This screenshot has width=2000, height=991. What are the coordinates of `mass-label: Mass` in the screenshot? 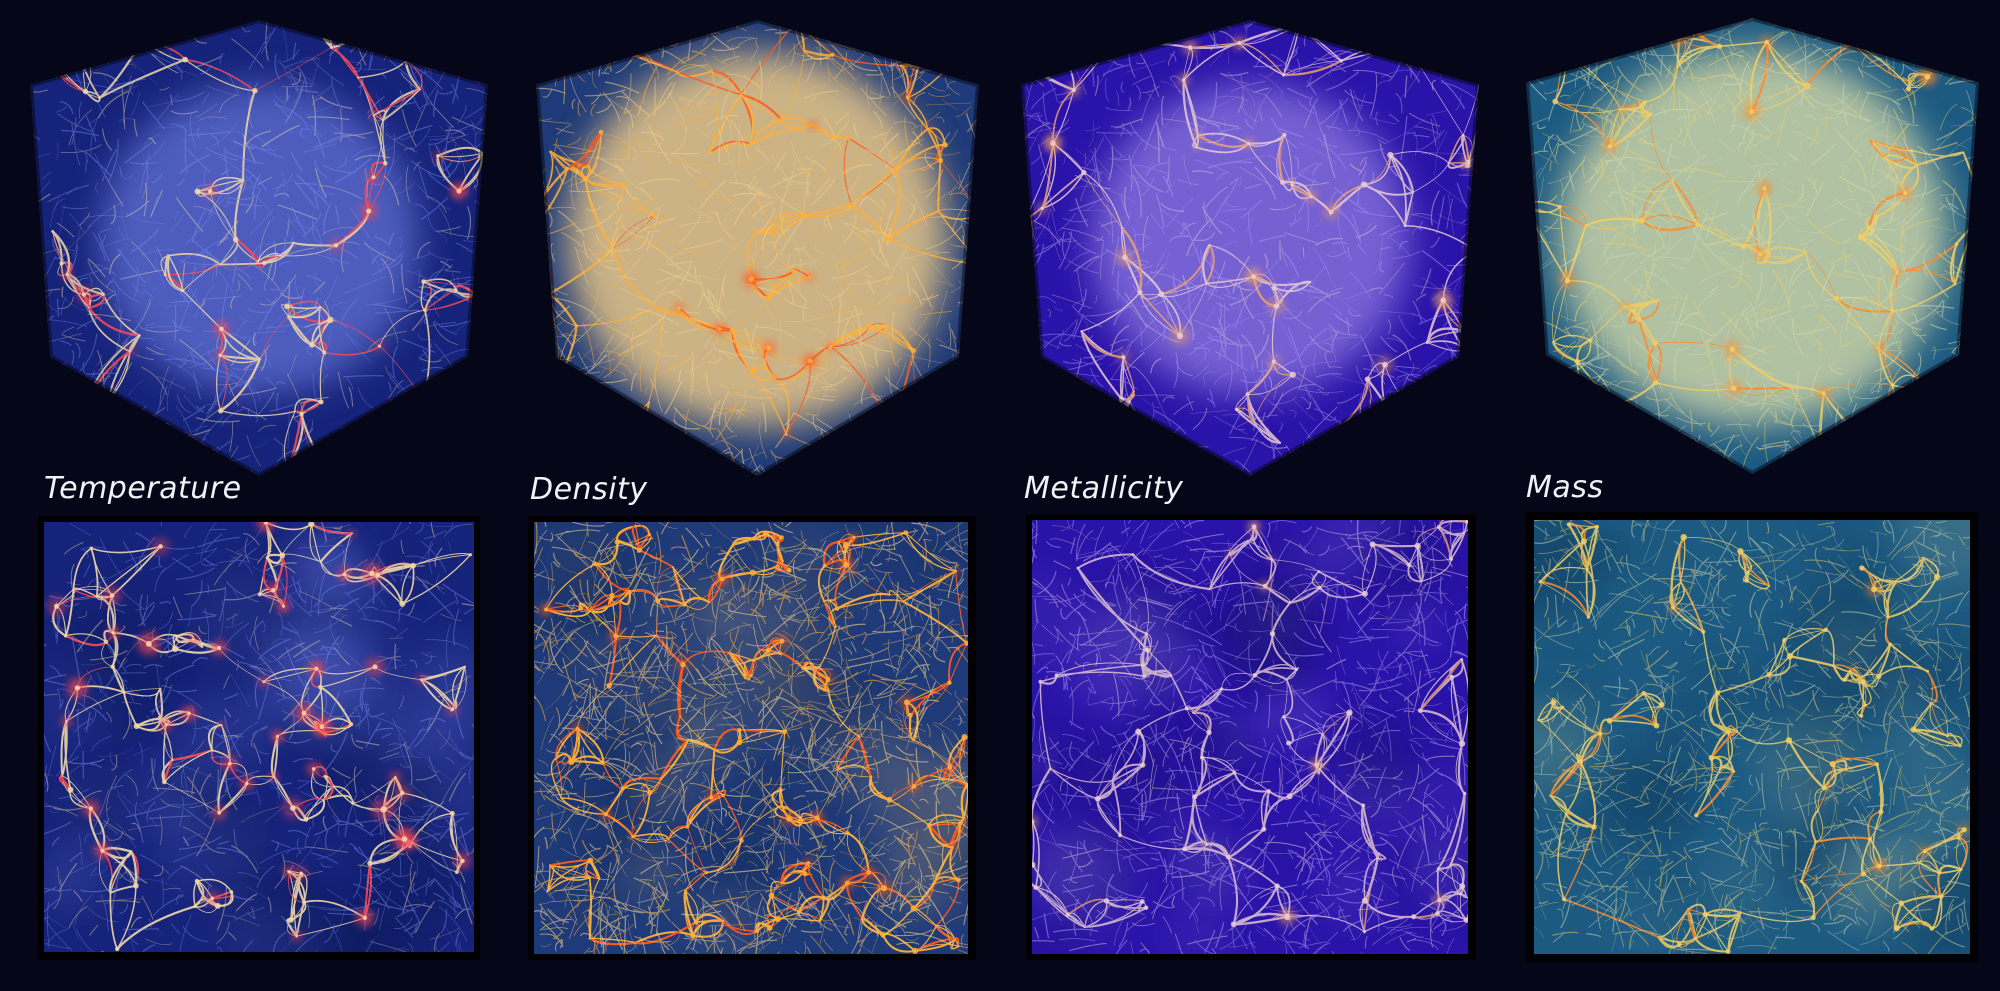 It's located at (1565, 487).